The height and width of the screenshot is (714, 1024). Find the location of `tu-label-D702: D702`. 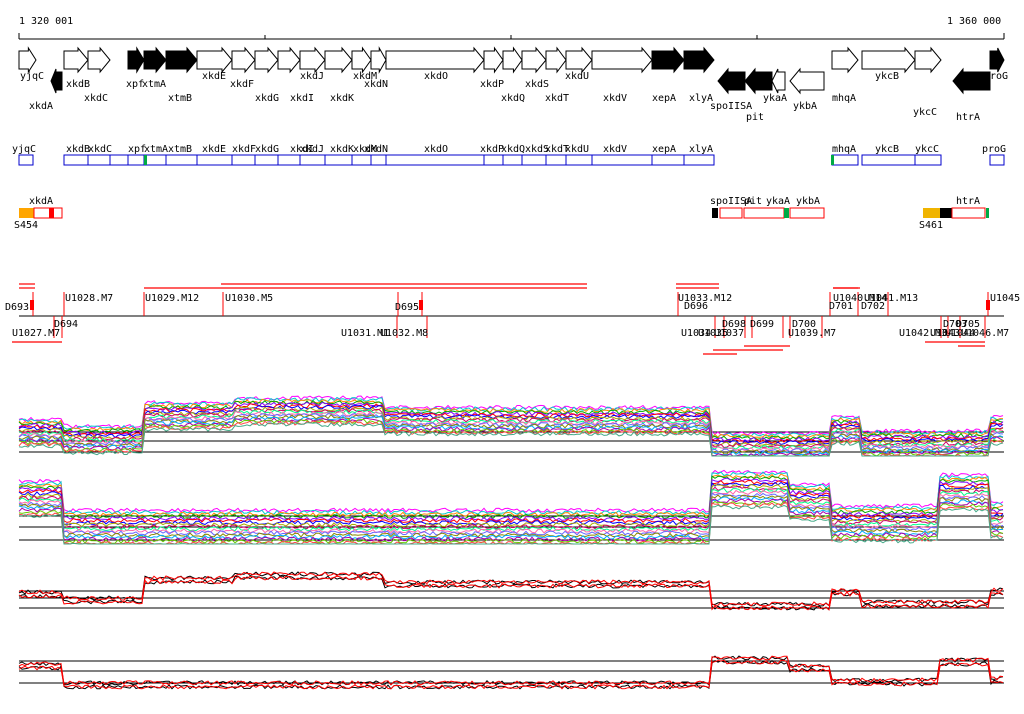

tu-label-D702: D702 is located at coordinates (873, 306).